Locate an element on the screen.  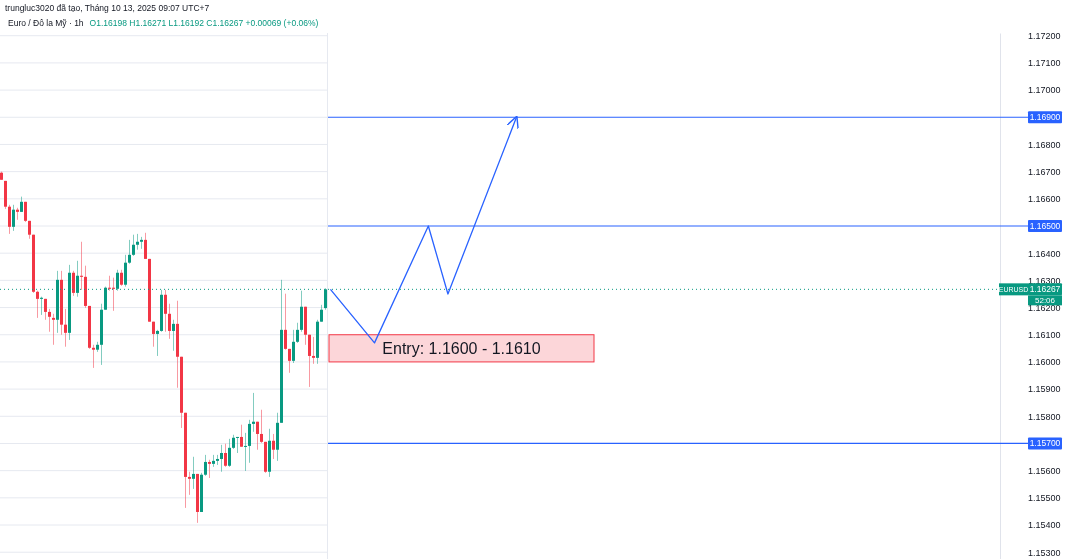
y-tick-label: 1.15900 is located at coordinates (1044, 389).